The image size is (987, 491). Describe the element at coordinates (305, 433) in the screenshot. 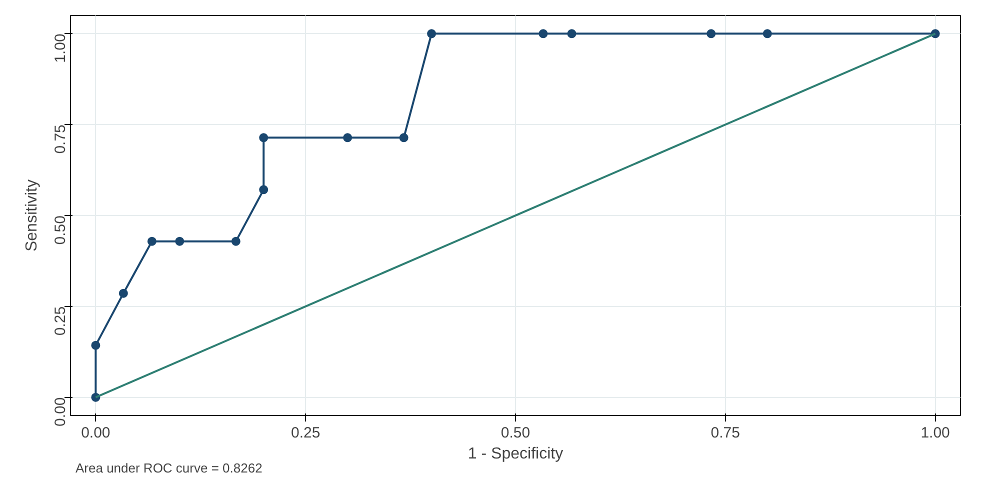

I see `x-tick-label: 0.25` at that location.